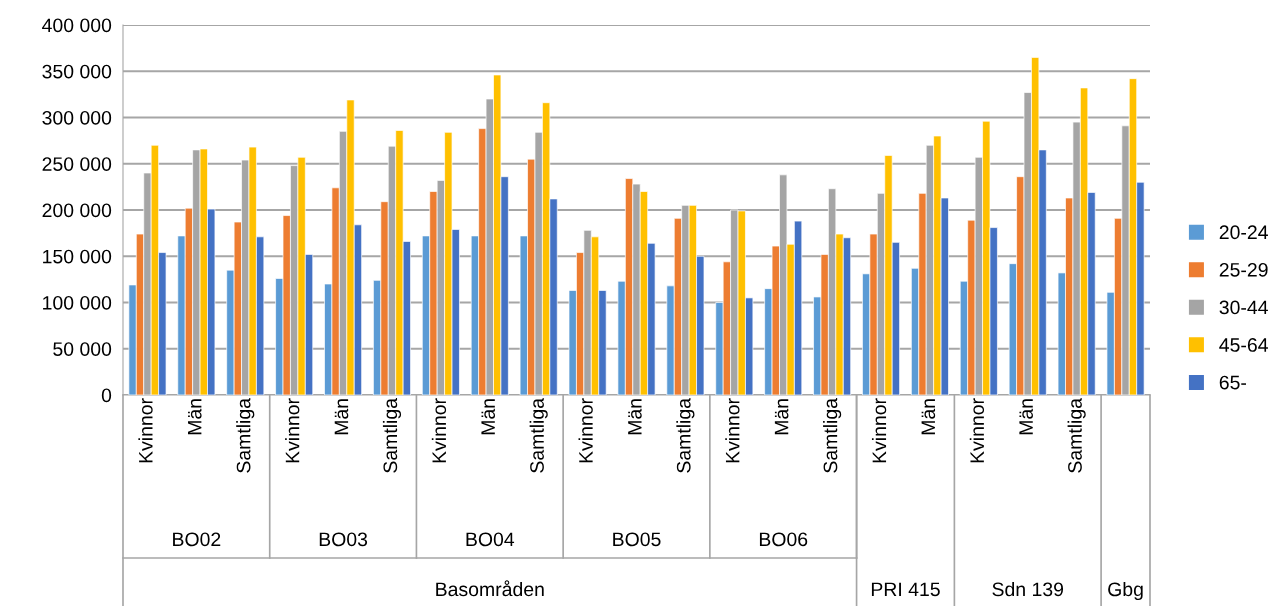  Describe the element at coordinates (490, 539) in the screenshot. I see `text: BO04` at that location.